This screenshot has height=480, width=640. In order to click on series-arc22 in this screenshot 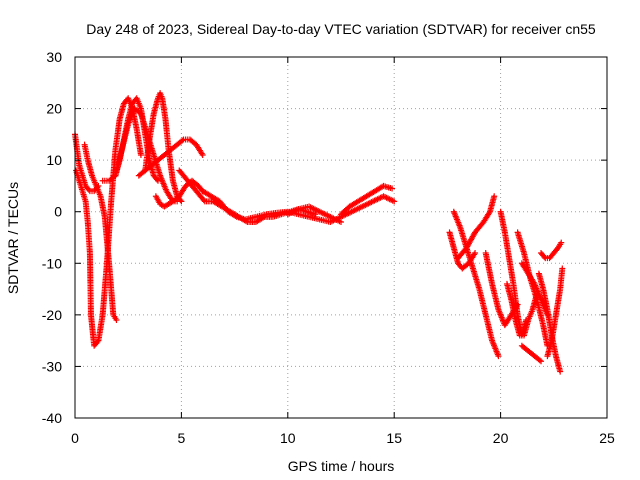, I will do `click(549, 322)`.